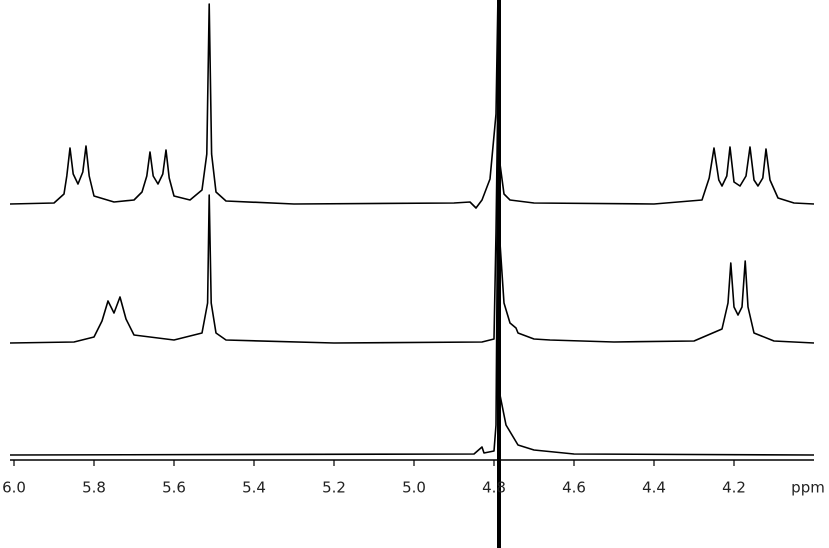  Describe the element at coordinates (654, 488) in the screenshot. I see `x-tick-label: 4.4` at that location.